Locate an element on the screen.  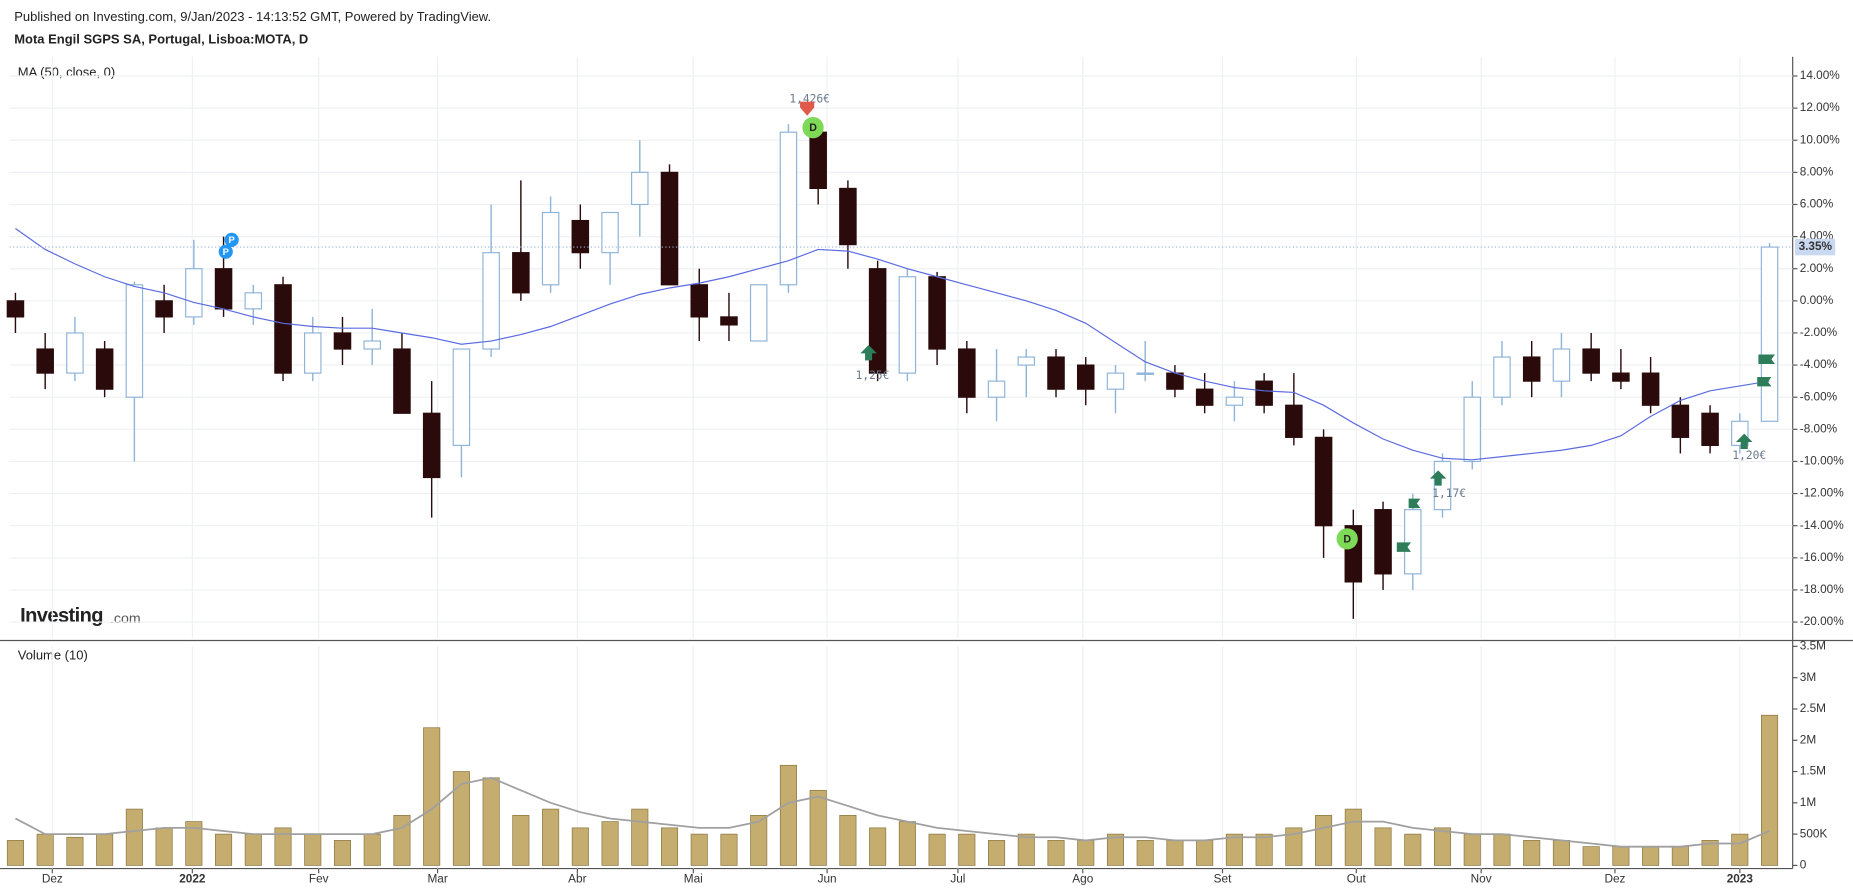
y-tick-label: -10.00% is located at coordinates (1822, 461).